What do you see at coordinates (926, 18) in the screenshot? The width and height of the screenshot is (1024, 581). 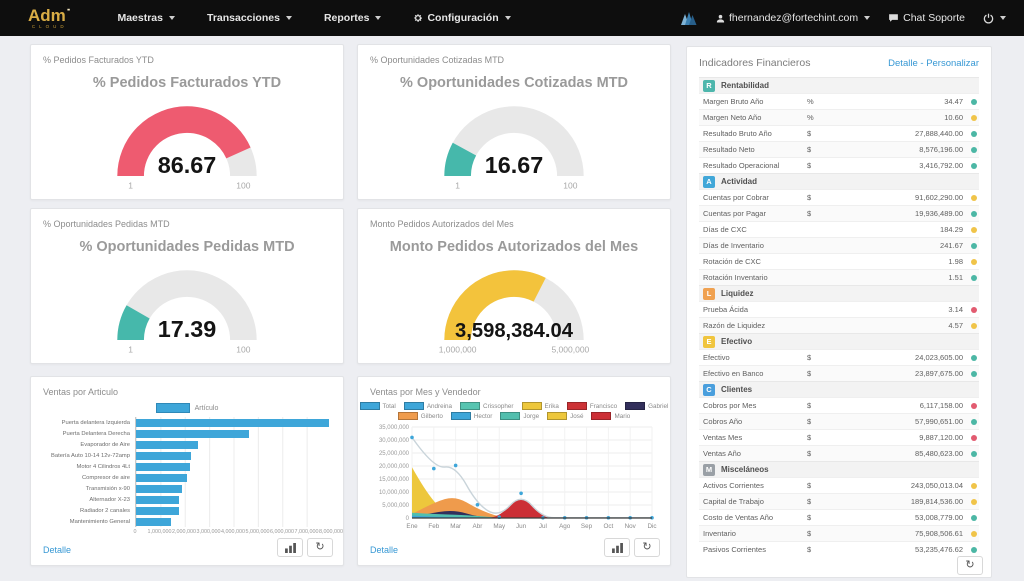 I see `chat-soporte-button: Chat Soporte` at bounding box center [926, 18].